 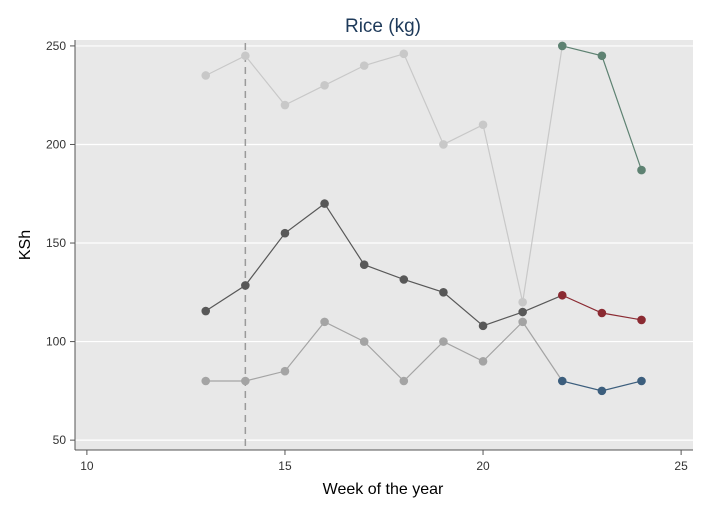 What do you see at coordinates (384, 461) in the screenshot?
I see `x-axis: 10 15 20 25` at bounding box center [384, 461].